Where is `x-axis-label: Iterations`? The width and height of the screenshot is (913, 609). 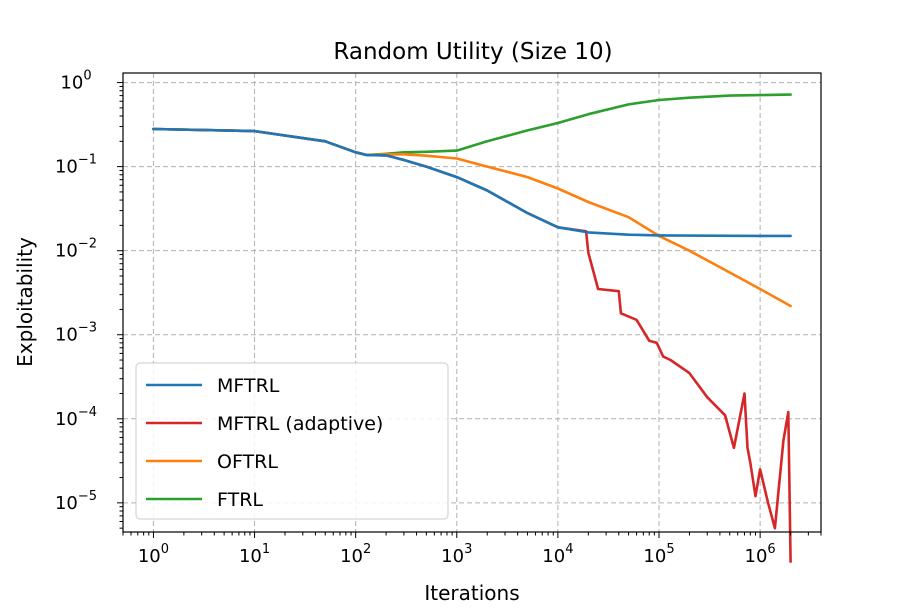
x-axis-label: Iterations is located at coordinates (471, 593).